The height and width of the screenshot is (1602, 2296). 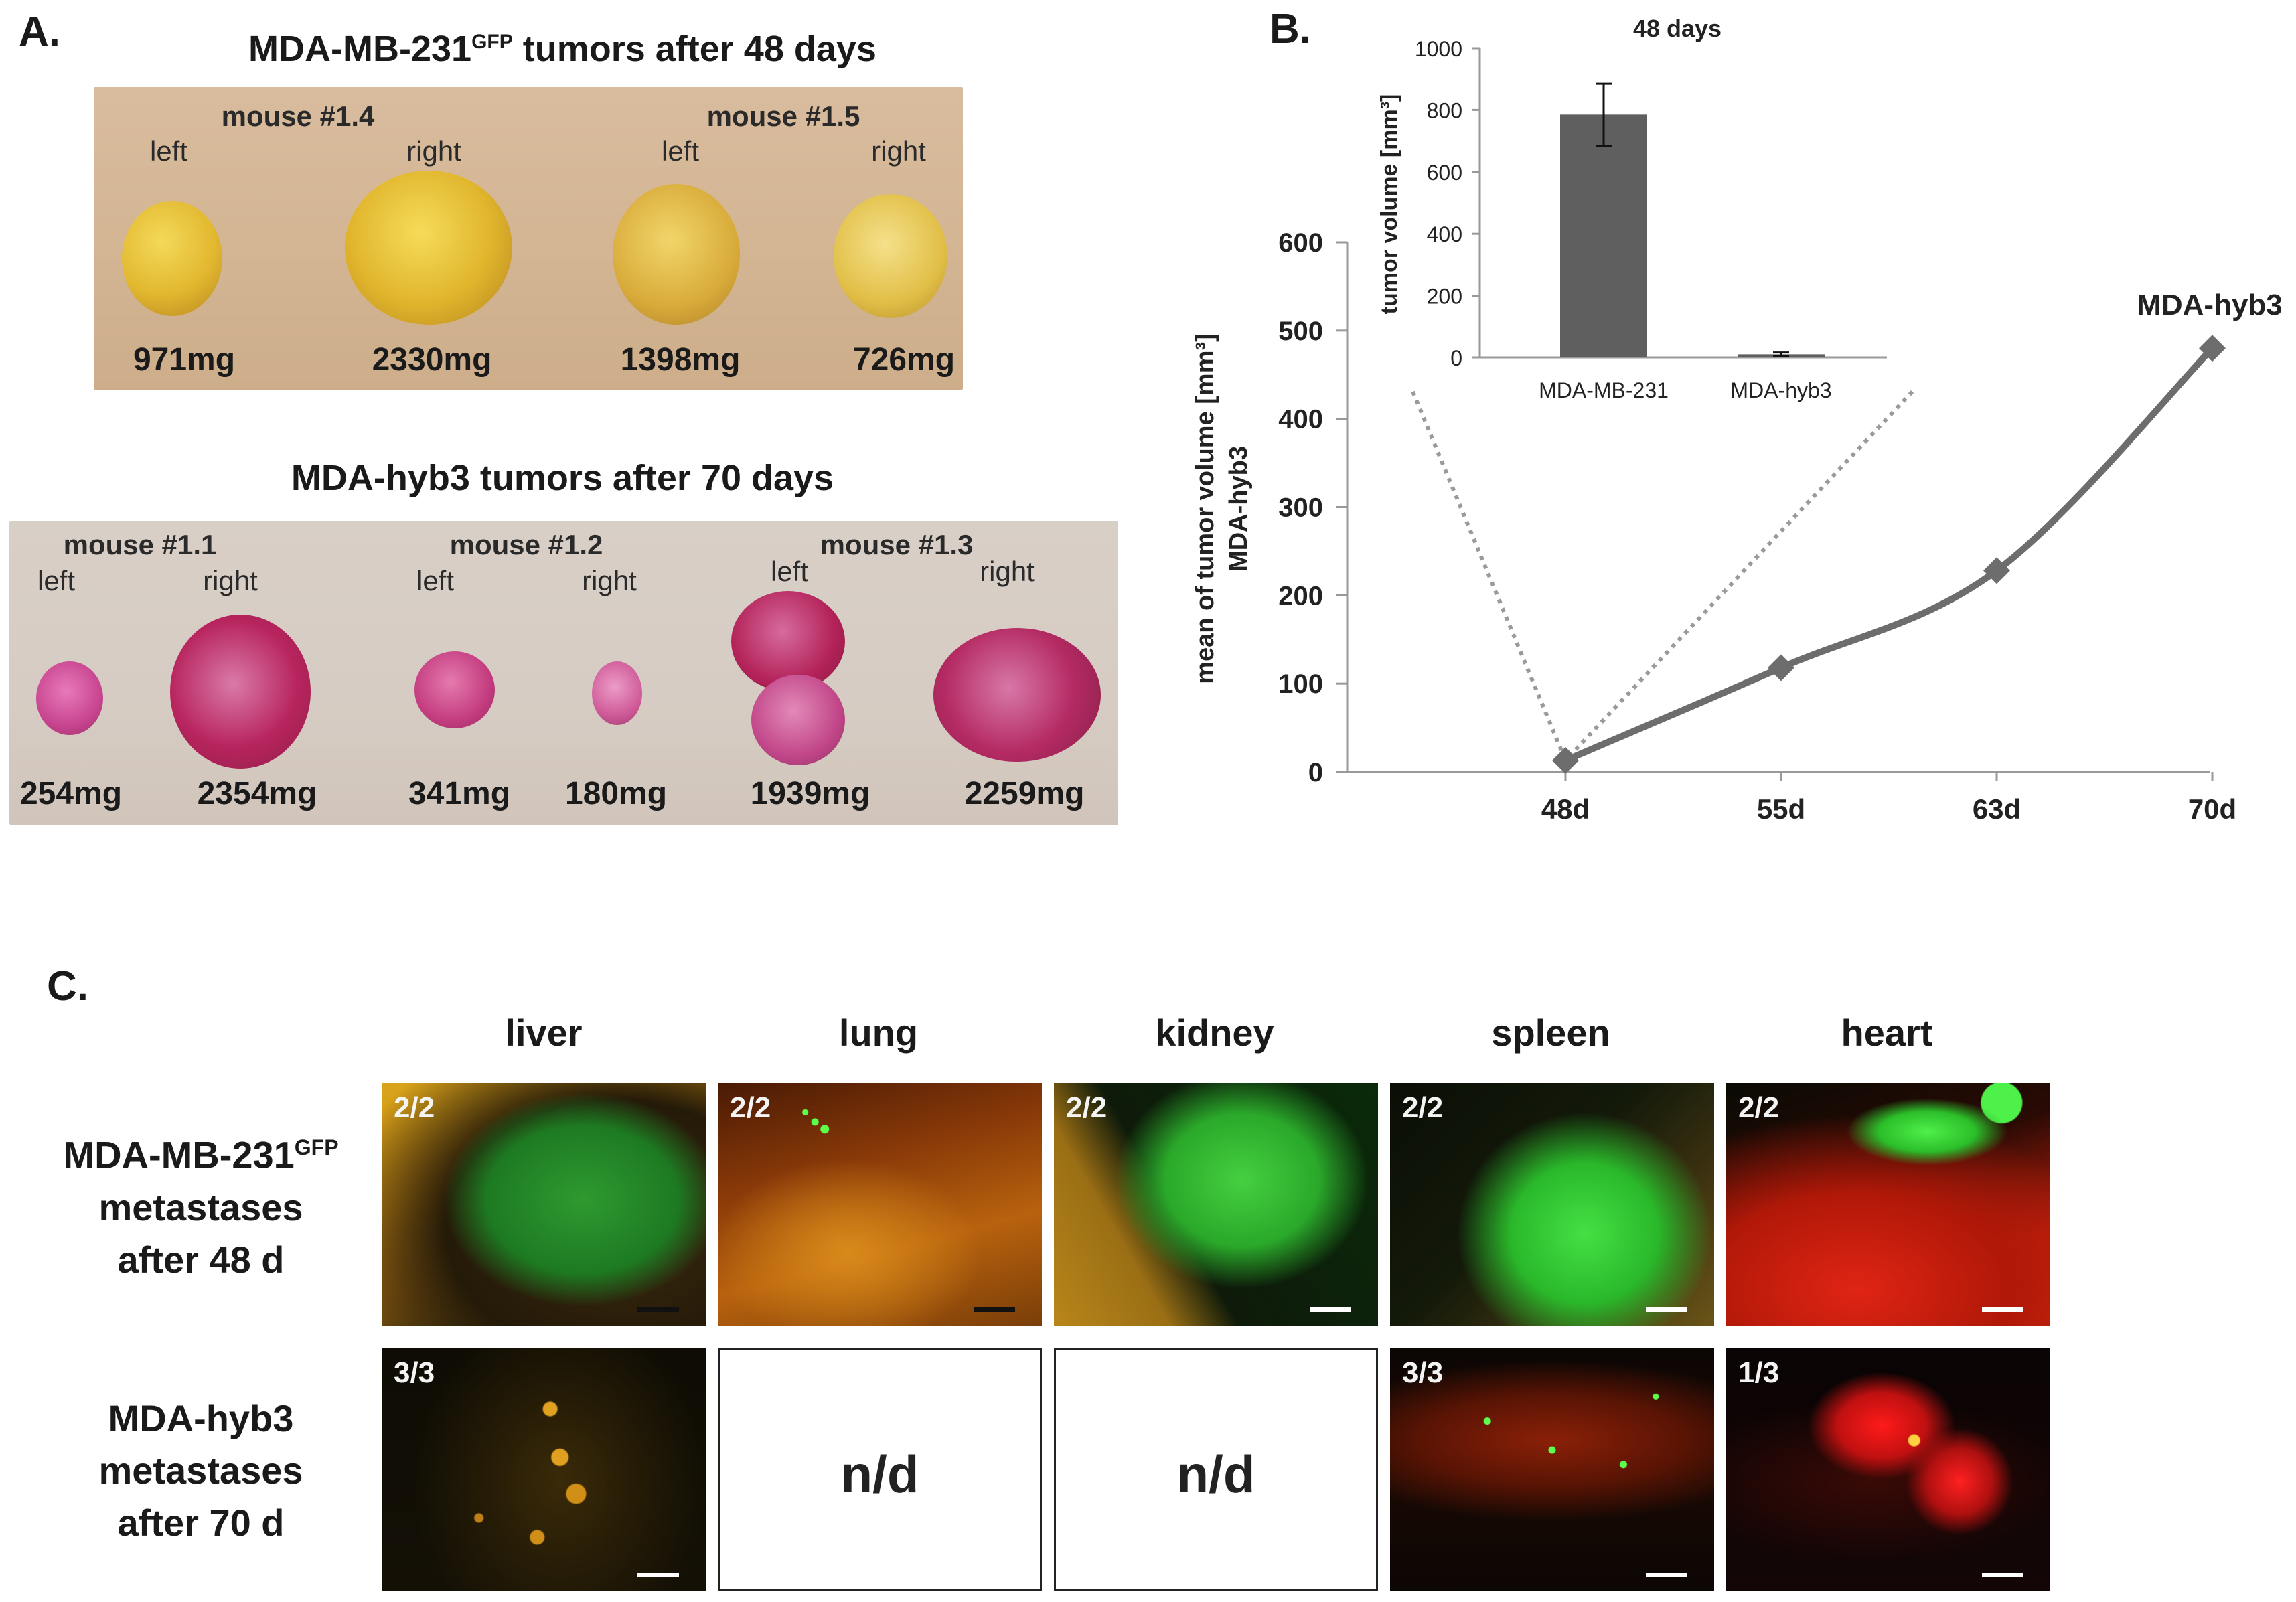 What do you see at coordinates (1444, 234) in the screenshot?
I see `inset-y-tick-label: 400` at bounding box center [1444, 234].